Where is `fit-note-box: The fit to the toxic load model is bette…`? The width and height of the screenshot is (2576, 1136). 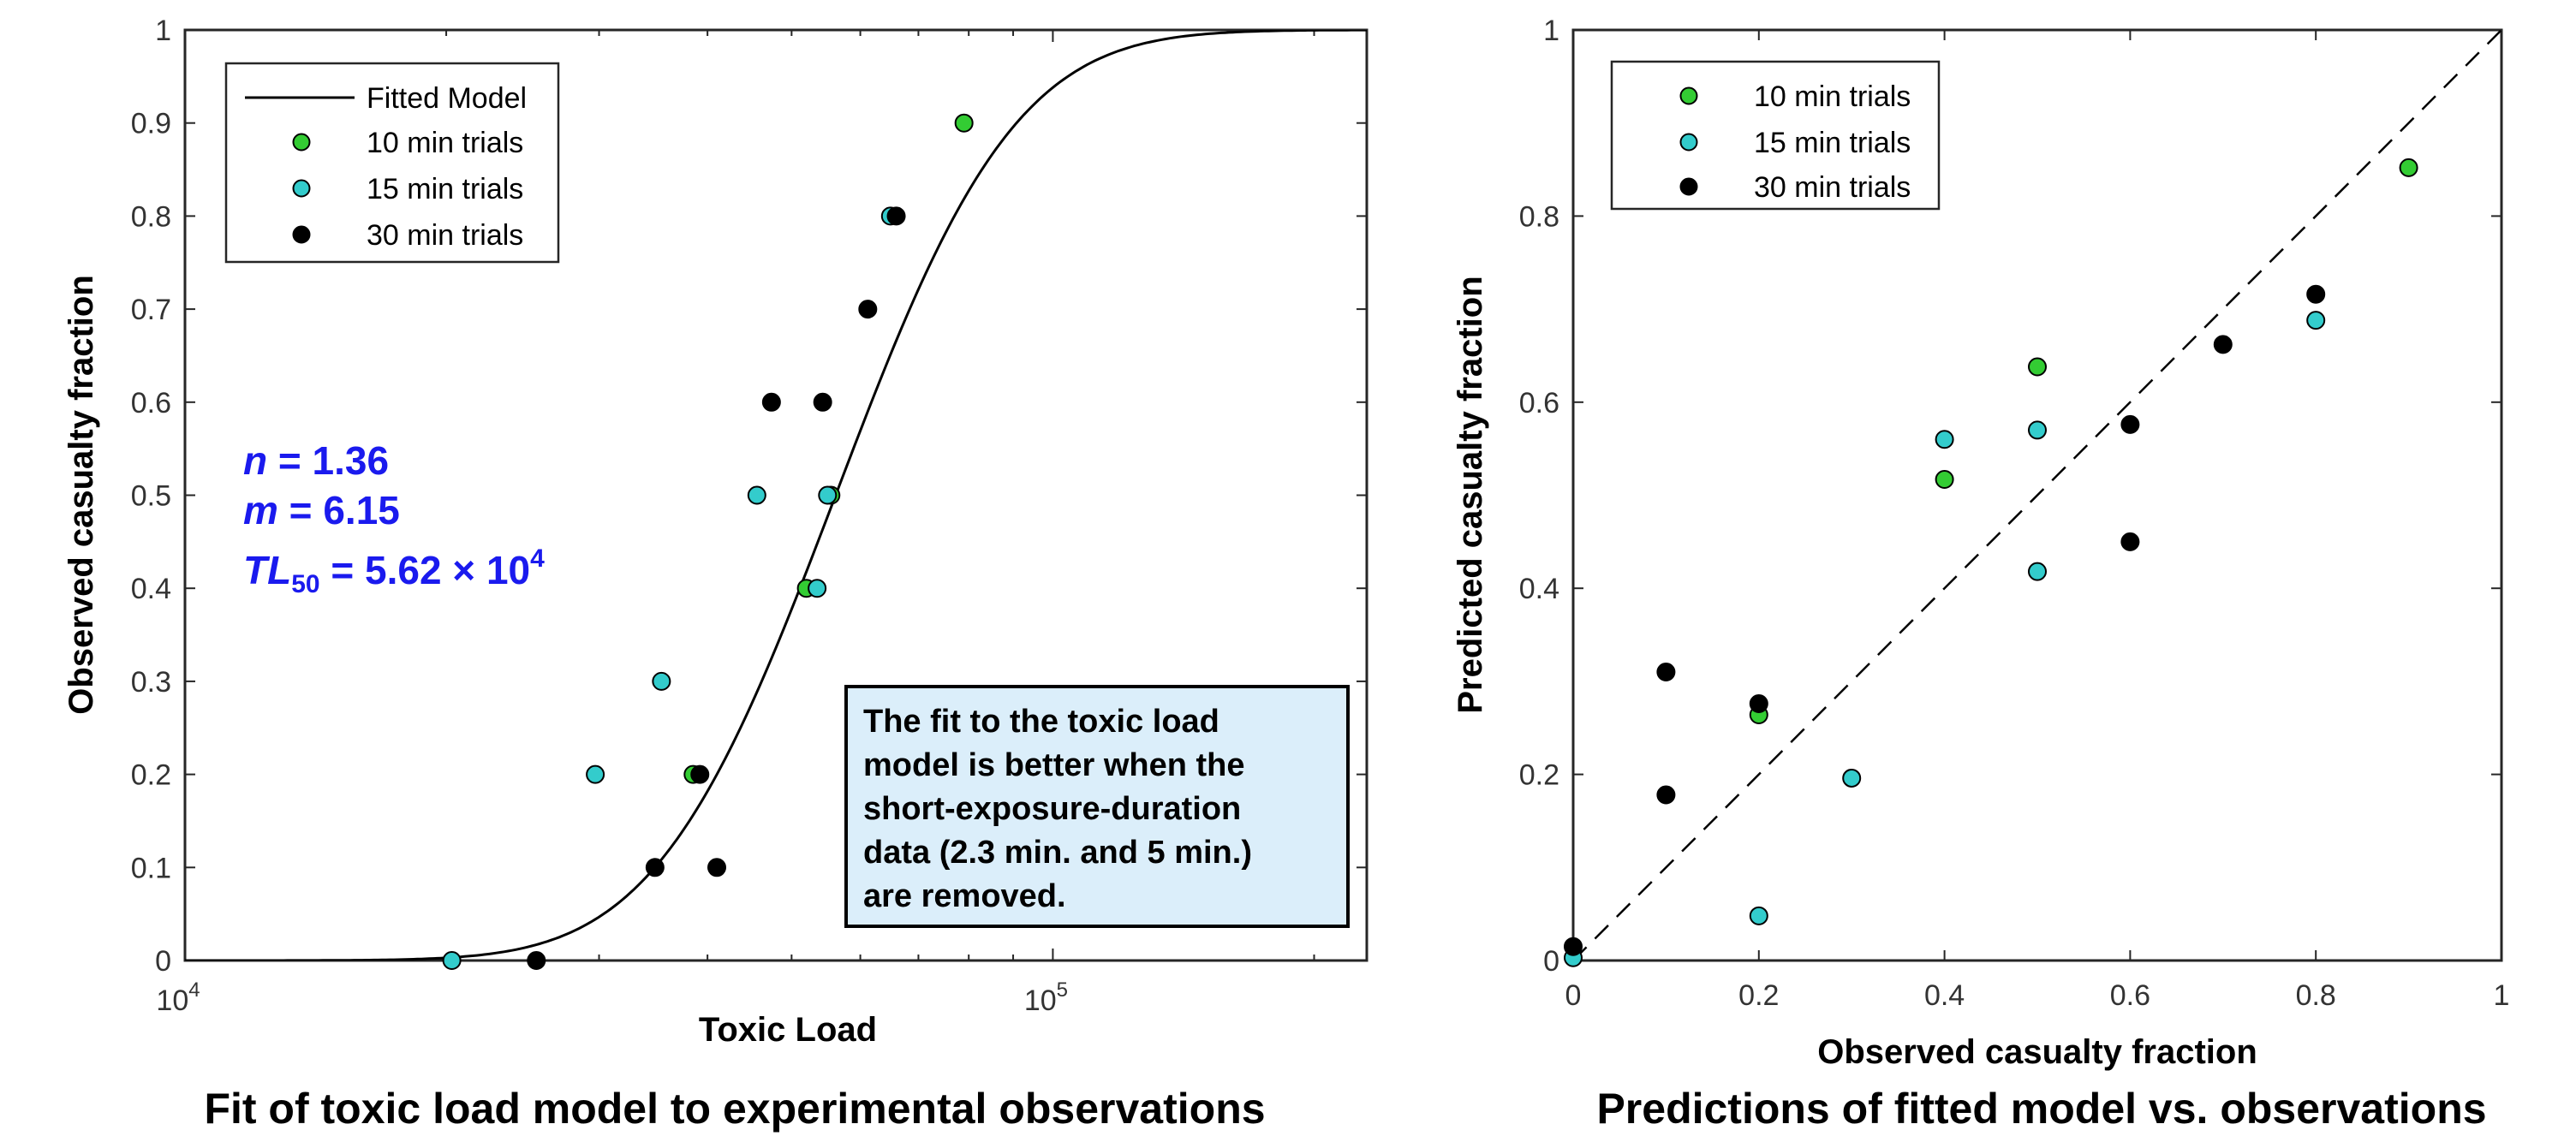 fit-note-box: The fit to the toxic load model is bette… is located at coordinates (1097, 806).